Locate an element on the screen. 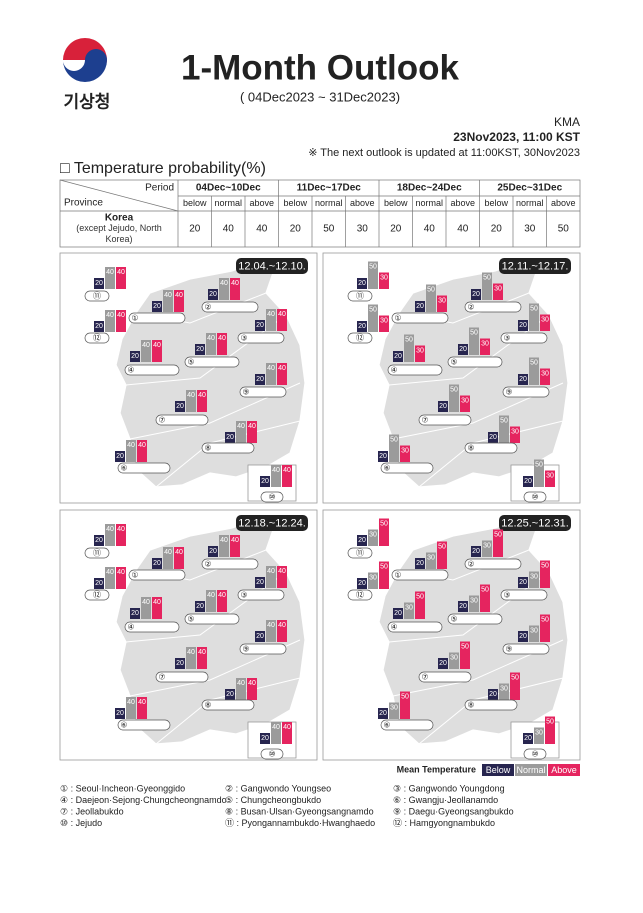 The height and width of the screenshot is (913, 643). period-badge is located at coordinates (272, 523).